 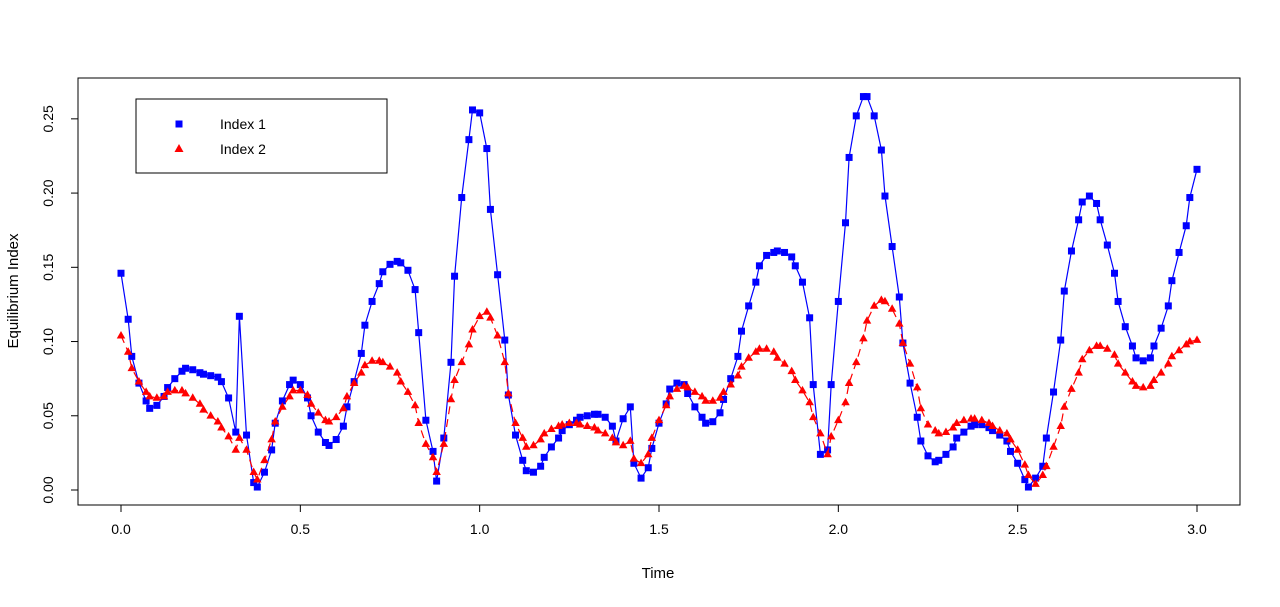 What do you see at coordinates (13, 291) in the screenshot?
I see `y-axis-label: Equilibrium Index` at bounding box center [13, 291].